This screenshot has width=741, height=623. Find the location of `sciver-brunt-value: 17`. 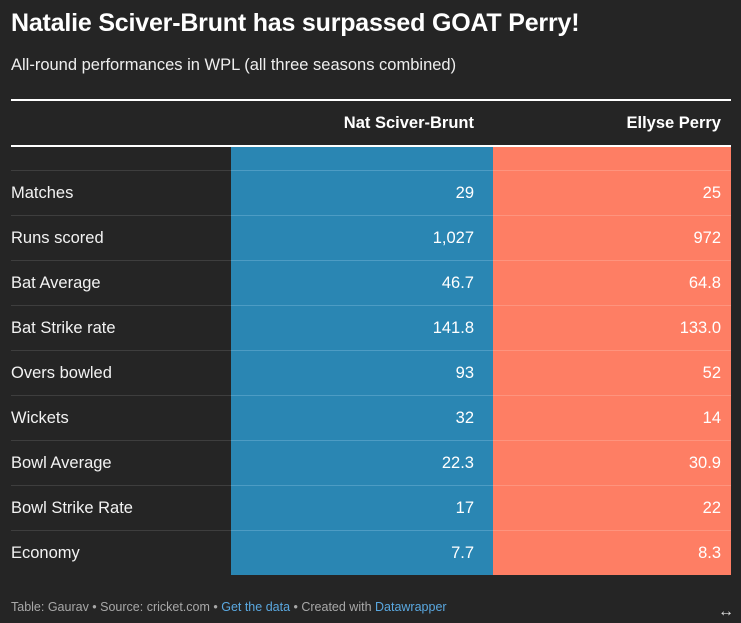

sciver-brunt-value: 17 is located at coordinates (464, 508).